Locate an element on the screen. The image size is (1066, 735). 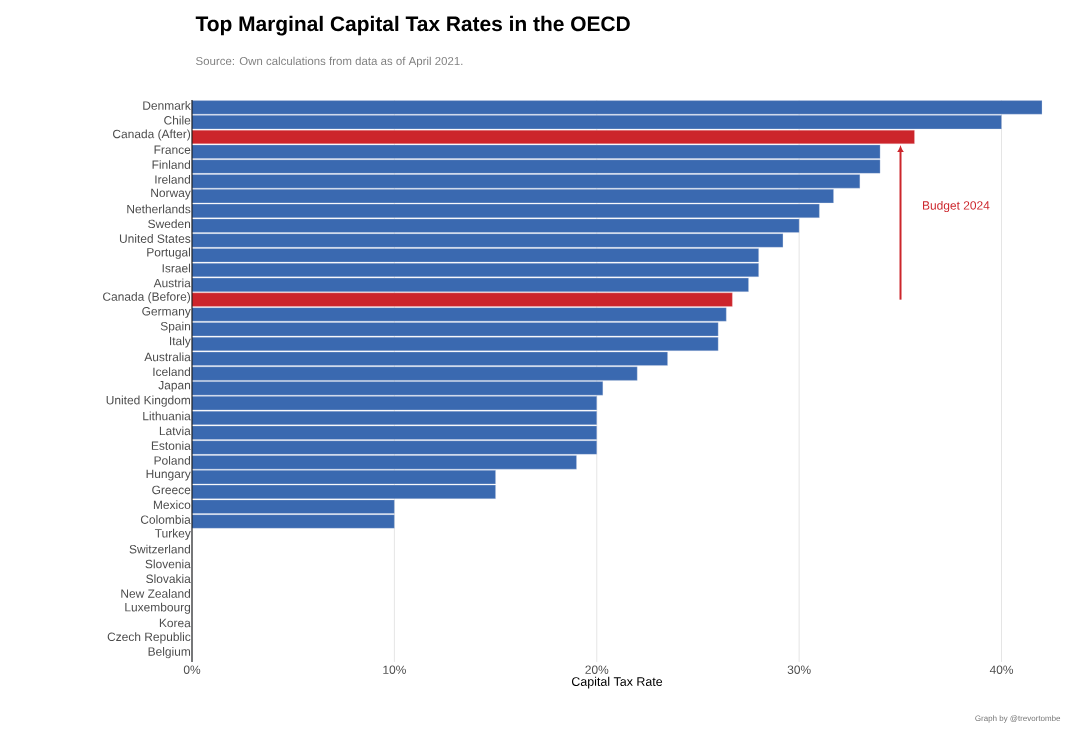
annotation: Budget 2024 is located at coordinates (956, 206).